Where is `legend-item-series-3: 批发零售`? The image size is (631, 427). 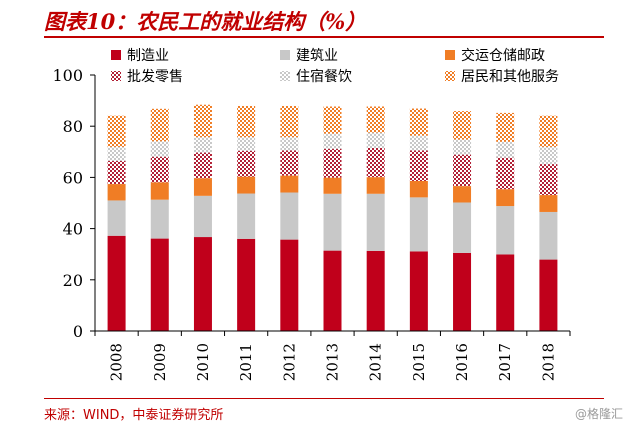
legend-item-series-3: 批发零售 is located at coordinates (147, 77).